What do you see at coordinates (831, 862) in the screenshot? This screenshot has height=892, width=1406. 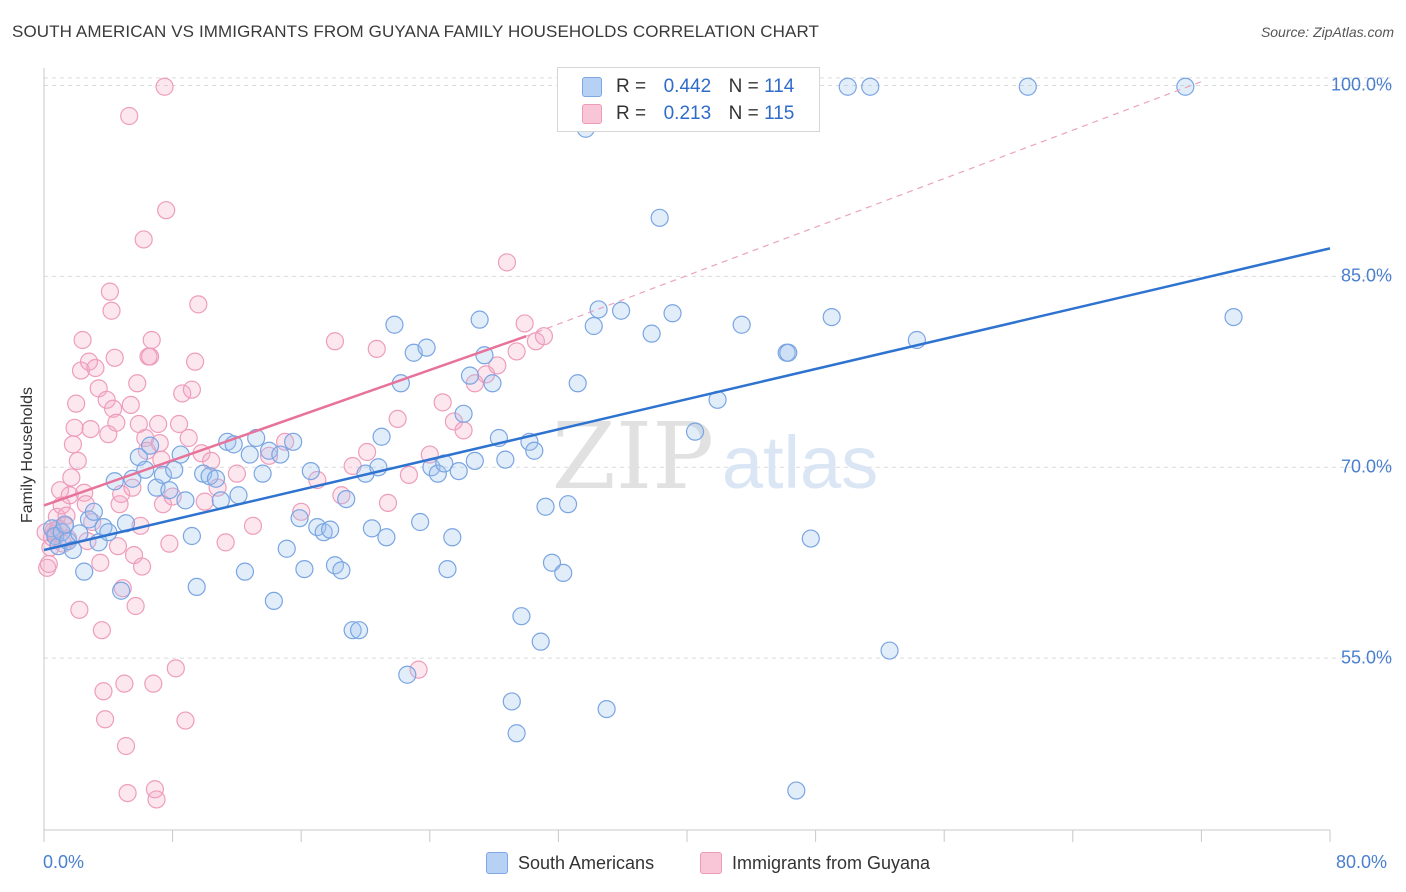 I see `bottom-legend-label: Immigrants from Guyana` at bounding box center [831, 862].